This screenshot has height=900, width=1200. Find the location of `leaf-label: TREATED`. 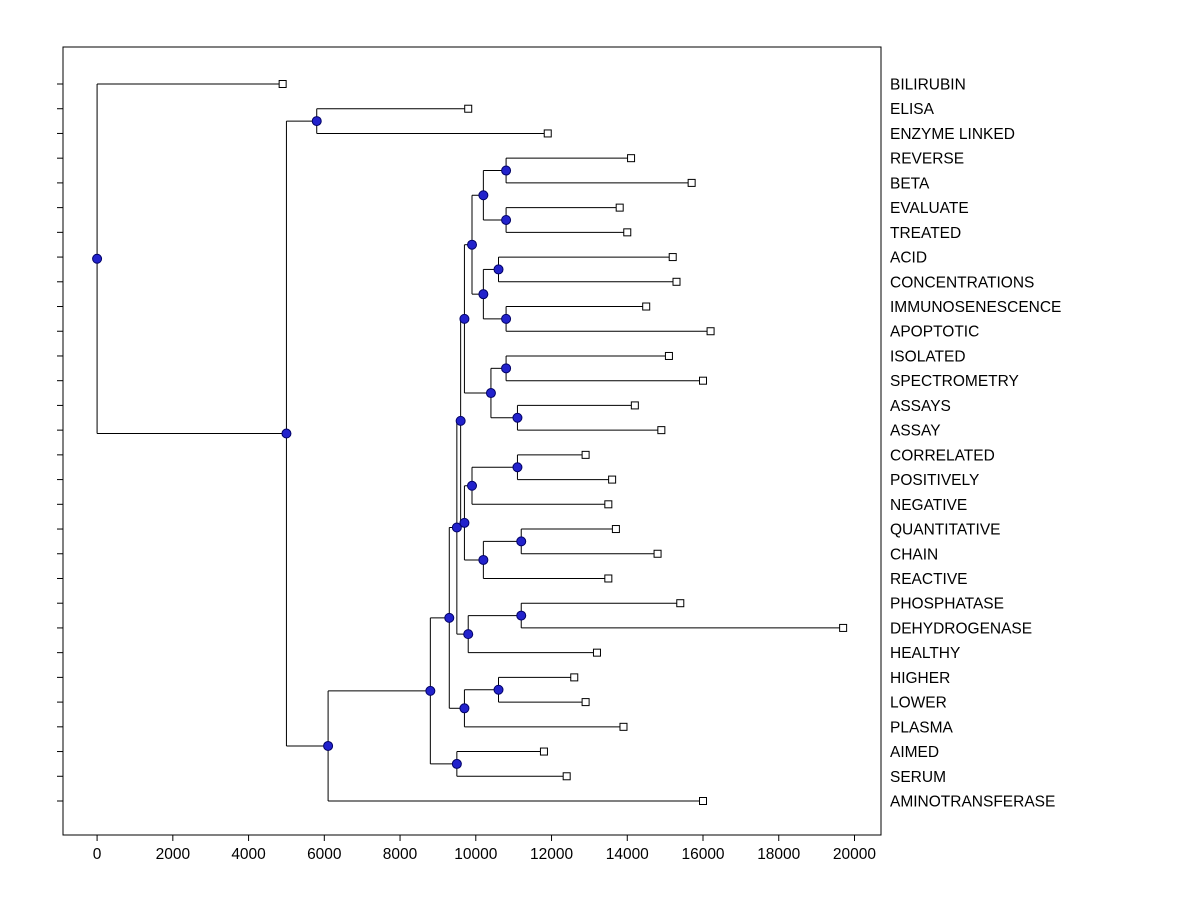

leaf-label: TREATED is located at coordinates (925, 233).